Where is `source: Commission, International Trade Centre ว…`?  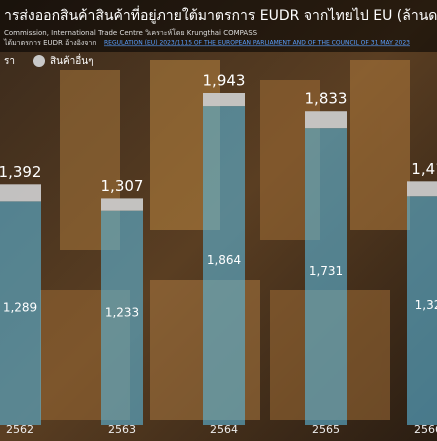
source: Commission, International Trade Centre ว… is located at coordinates (131, 32).